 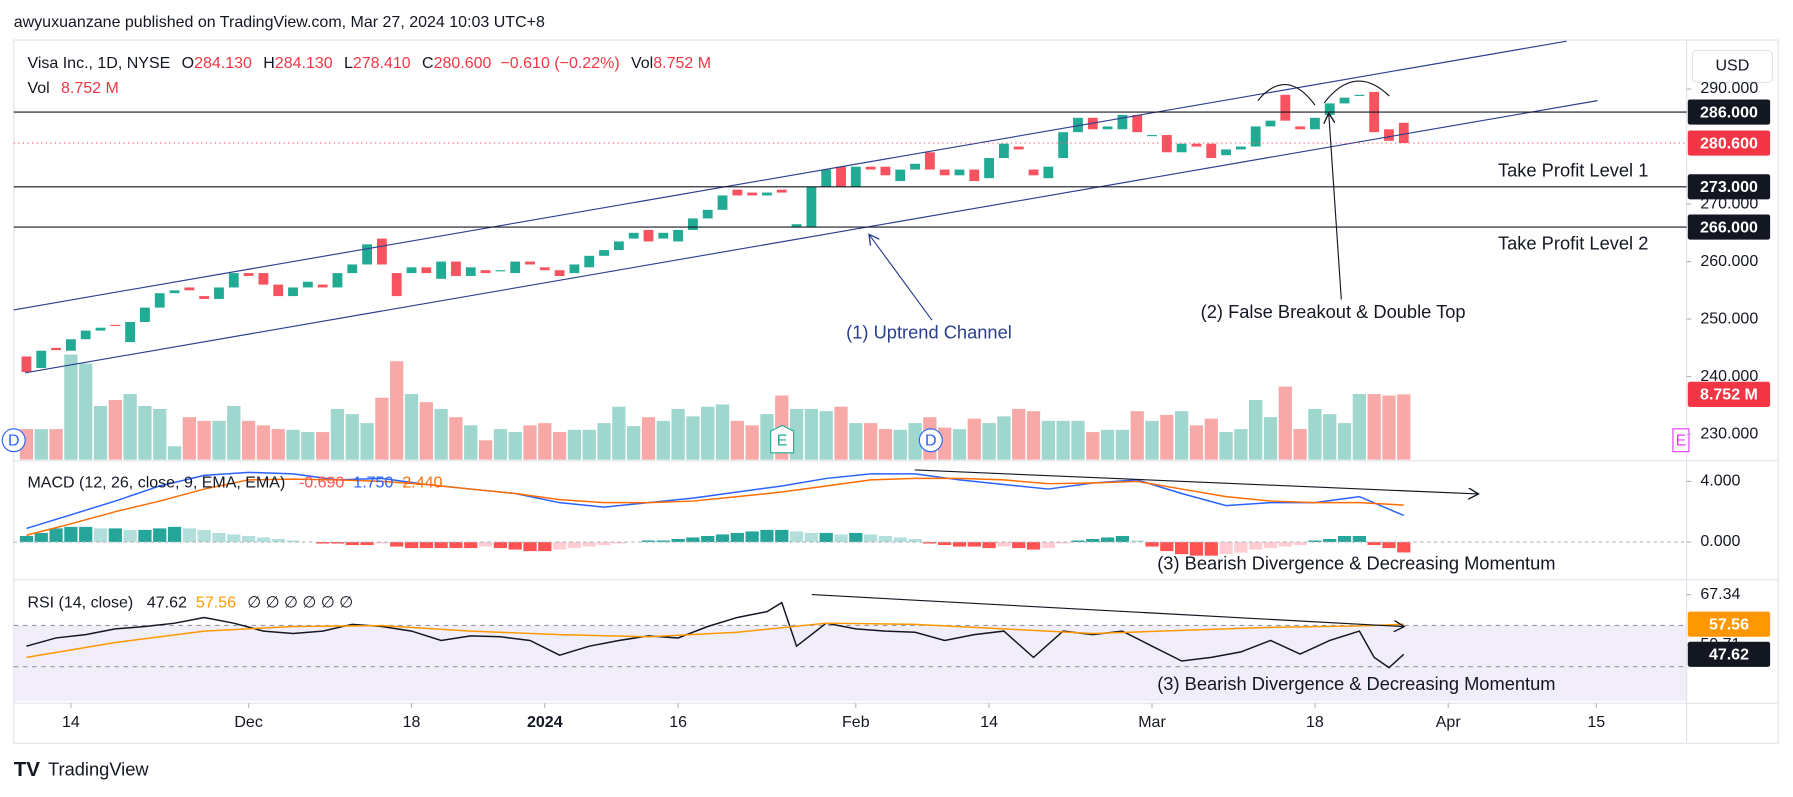 What do you see at coordinates (72, 88) in the screenshot?
I see `volume-legend: Vol 8.752 M` at bounding box center [72, 88].